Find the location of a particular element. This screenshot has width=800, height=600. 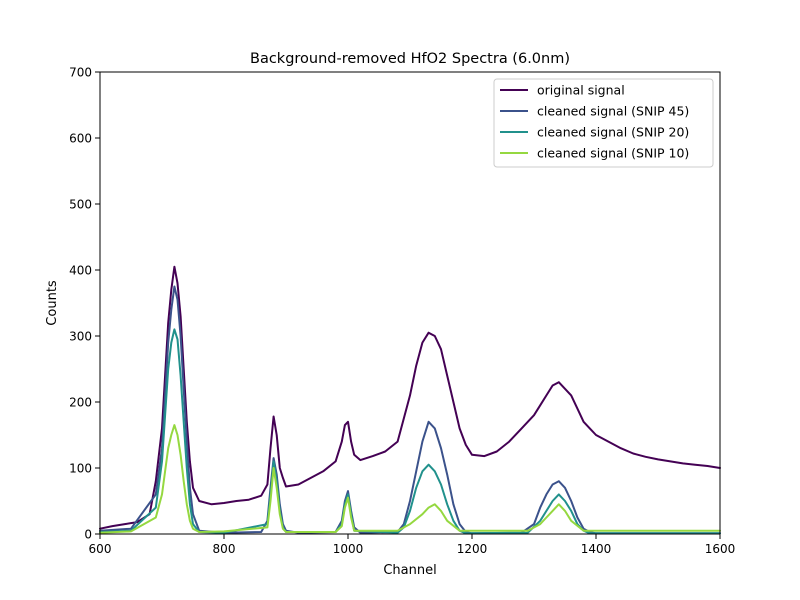

y-tick-label: 700 is located at coordinates (80, 73).